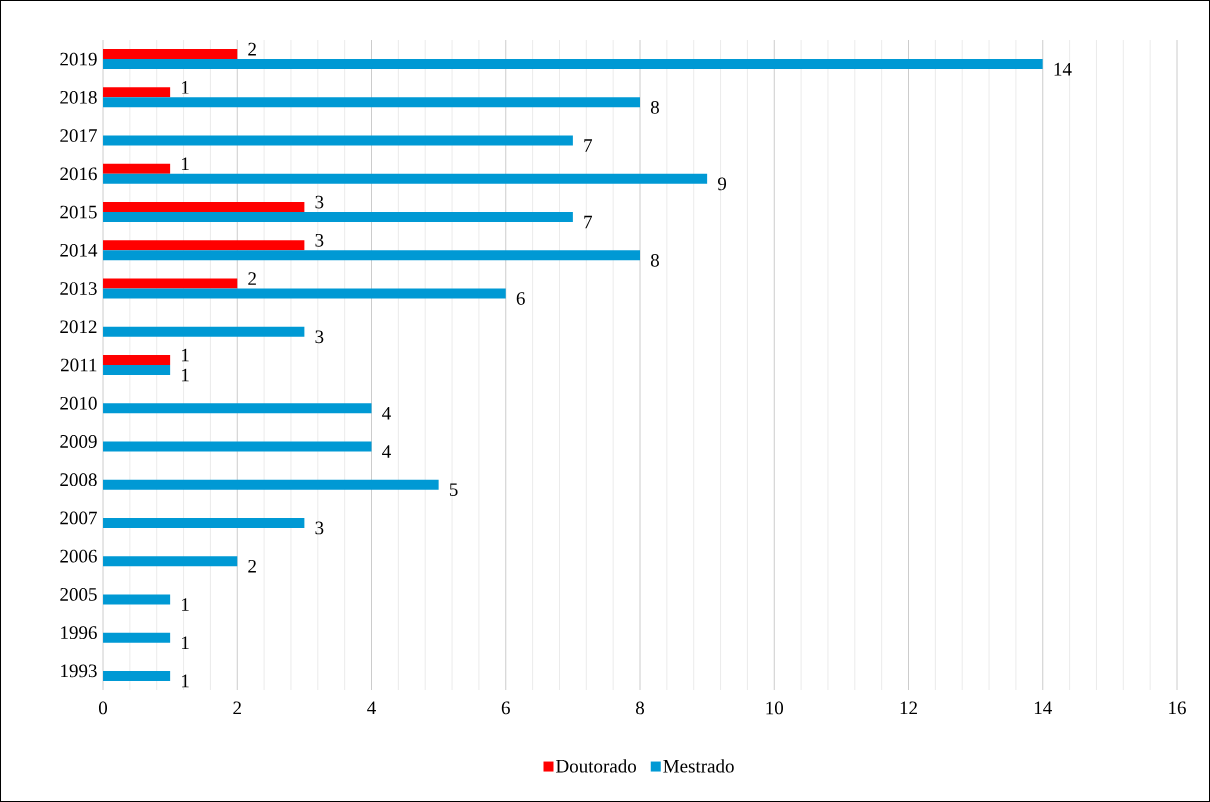 The image size is (1210, 802). Describe the element at coordinates (640, 708) in the screenshot. I see `x-tick-label: 8` at that location.